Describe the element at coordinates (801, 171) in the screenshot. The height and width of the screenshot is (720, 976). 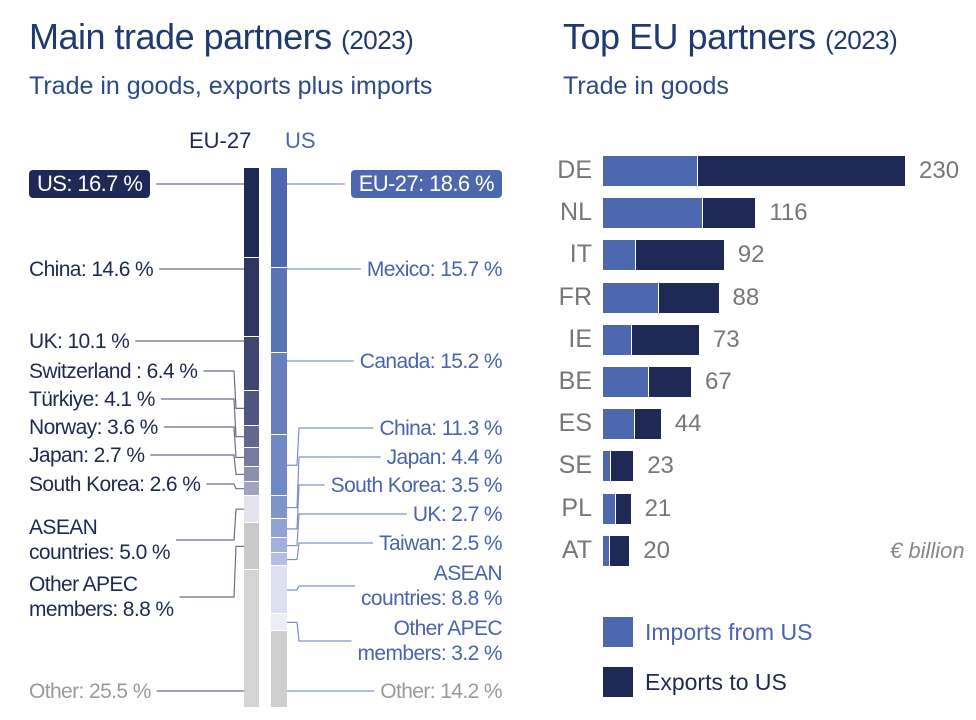
I see `exports-bar-de` at that location.